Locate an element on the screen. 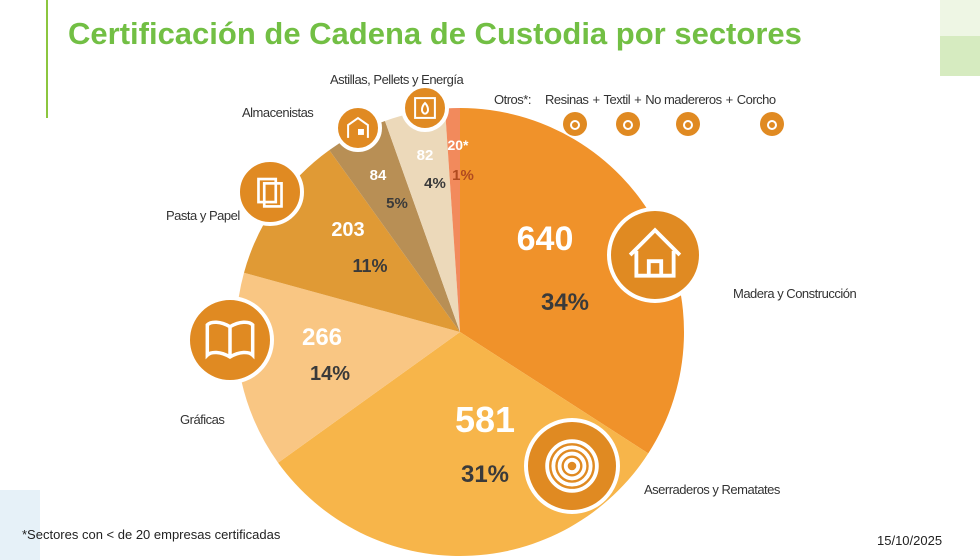 This screenshot has width=980, height=560. date: 15/10/2025 is located at coordinates (910, 540).